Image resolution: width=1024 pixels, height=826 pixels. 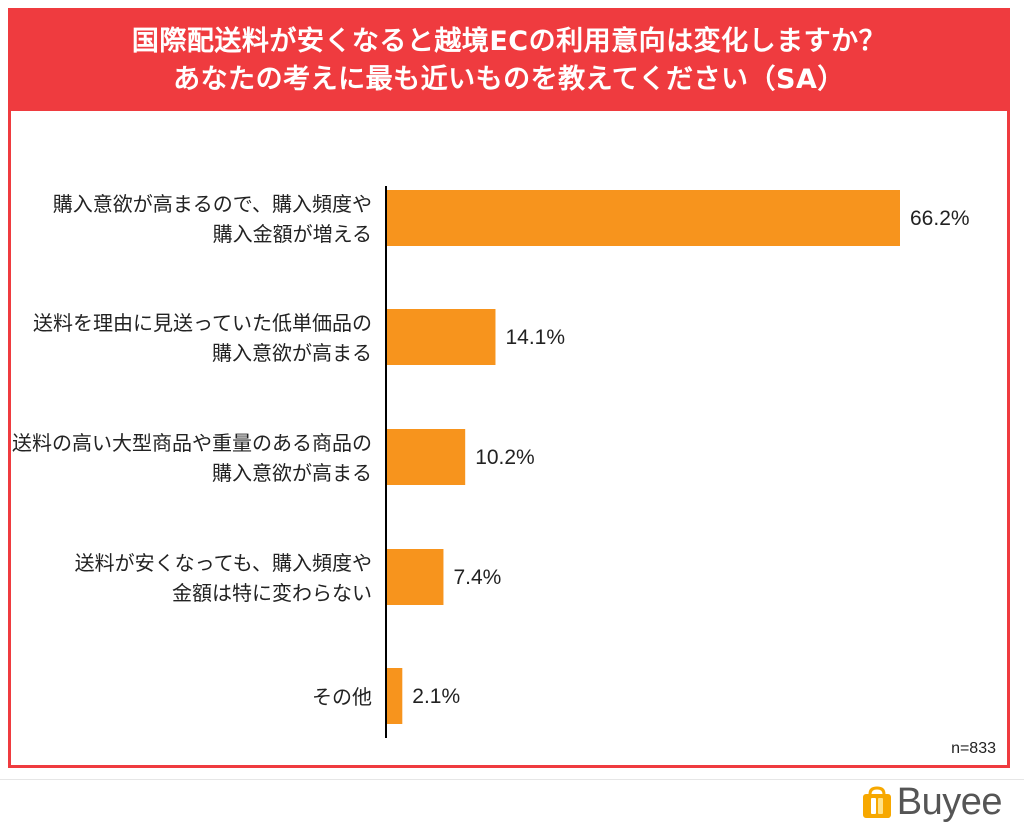 I want to click on category-label-2-line-1: 送料を理由に見送っていた低単価品の, so click(x=202, y=323).